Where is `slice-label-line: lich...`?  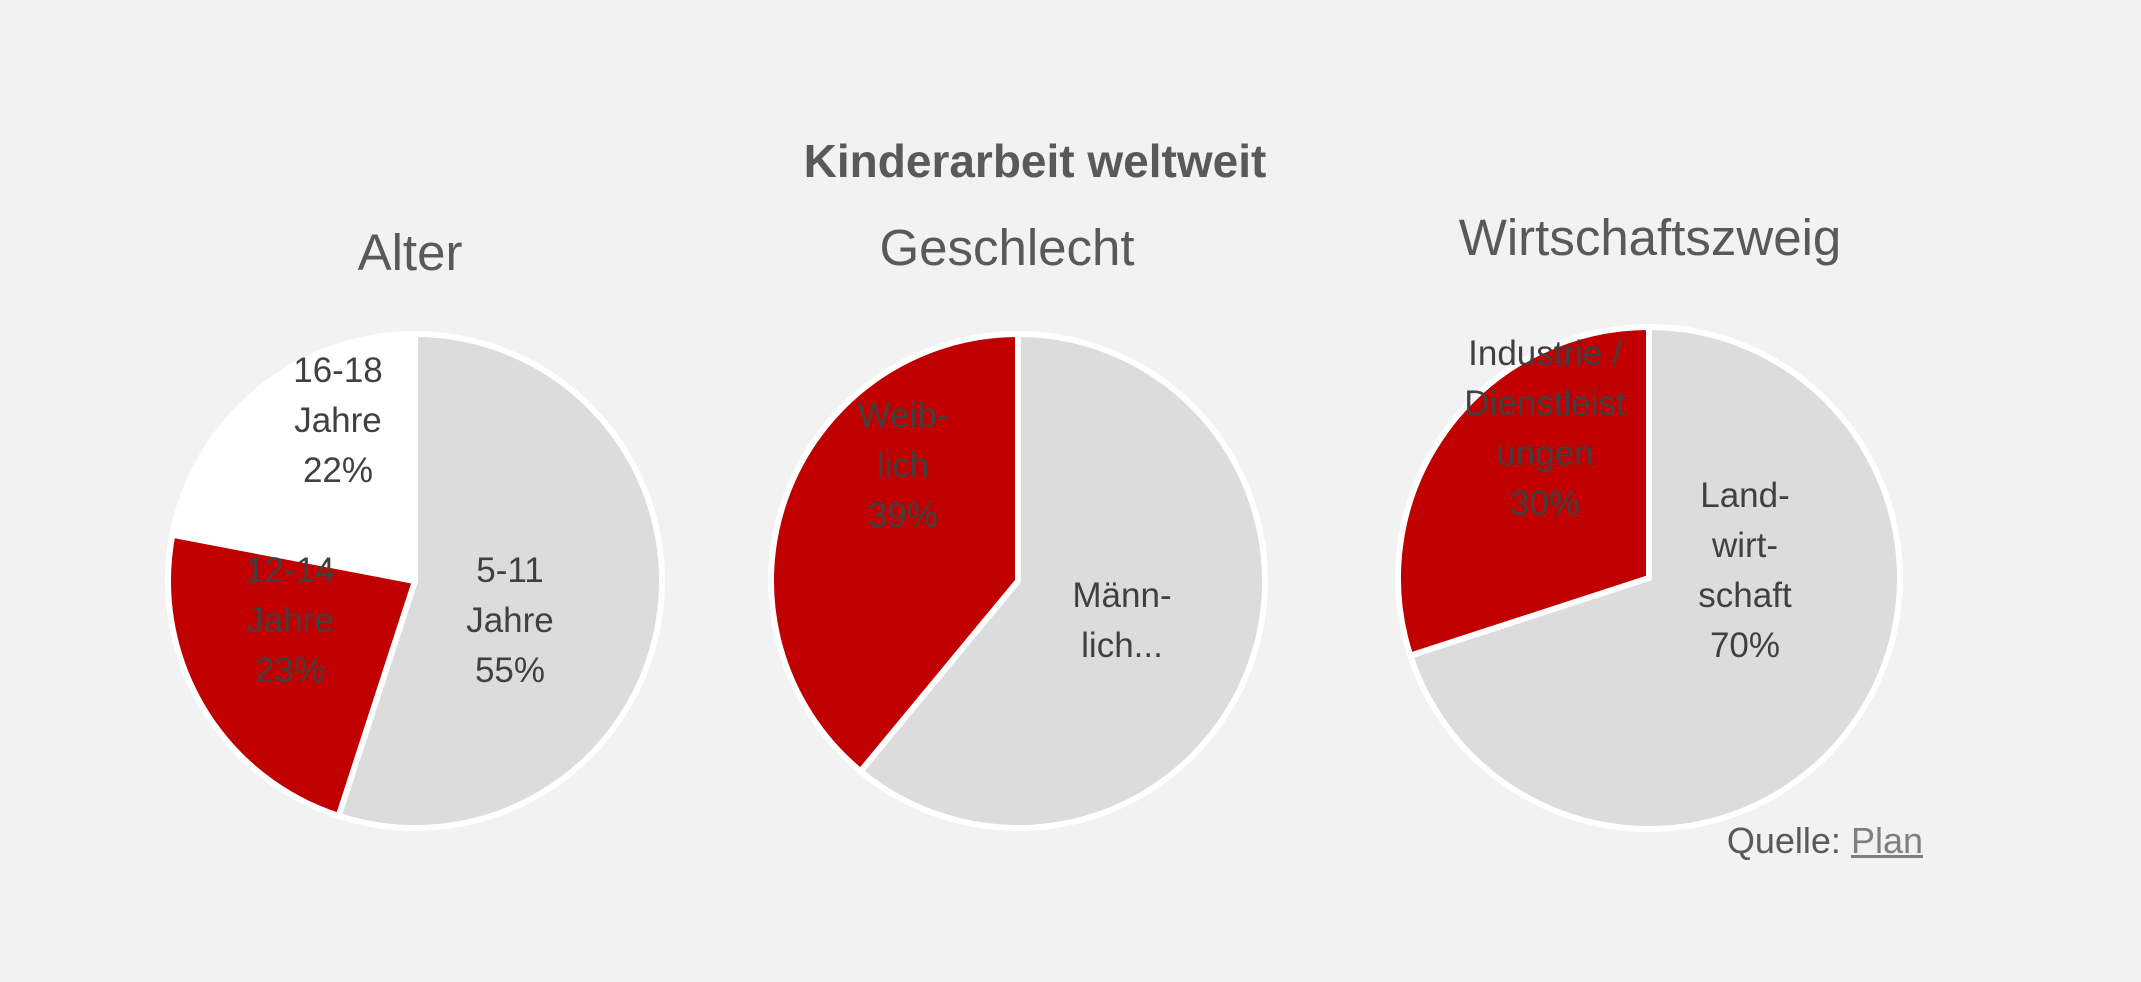
slice-label-line: lich... is located at coordinates (1122, 645).